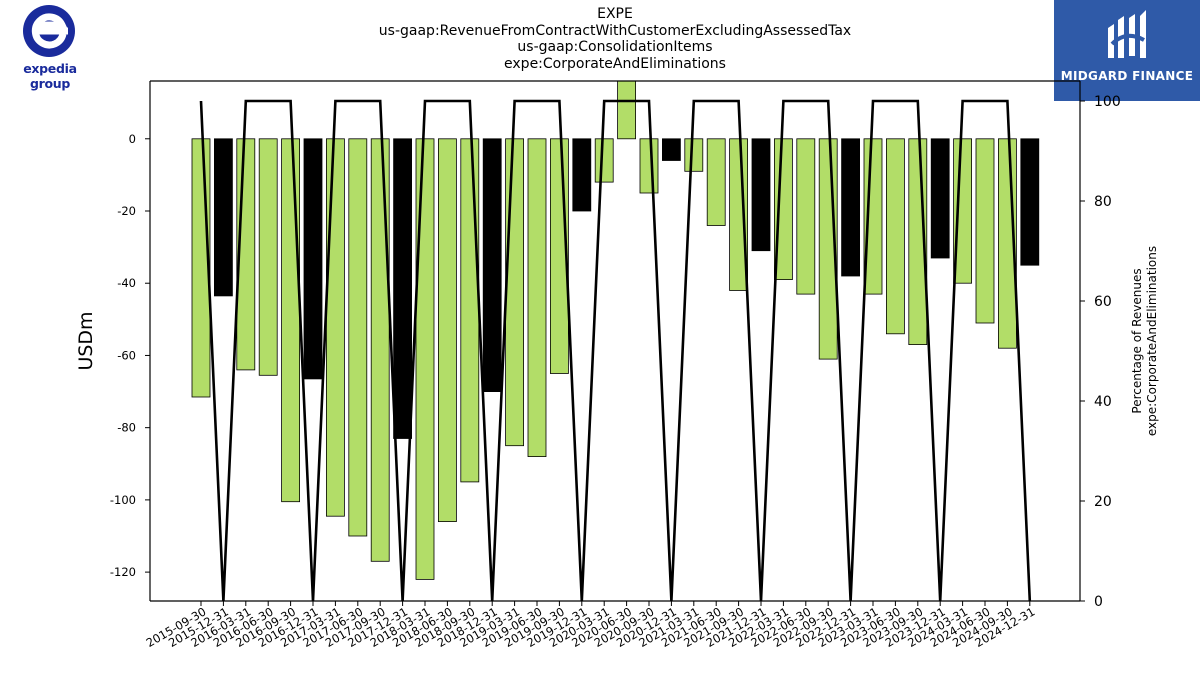 The height and width of the screenshot is (675, 1200). What do you see at coordinates (1103, 402) in the screenshot?
I see `y2-tick-label: 40` at bounding box center [1103, 402].